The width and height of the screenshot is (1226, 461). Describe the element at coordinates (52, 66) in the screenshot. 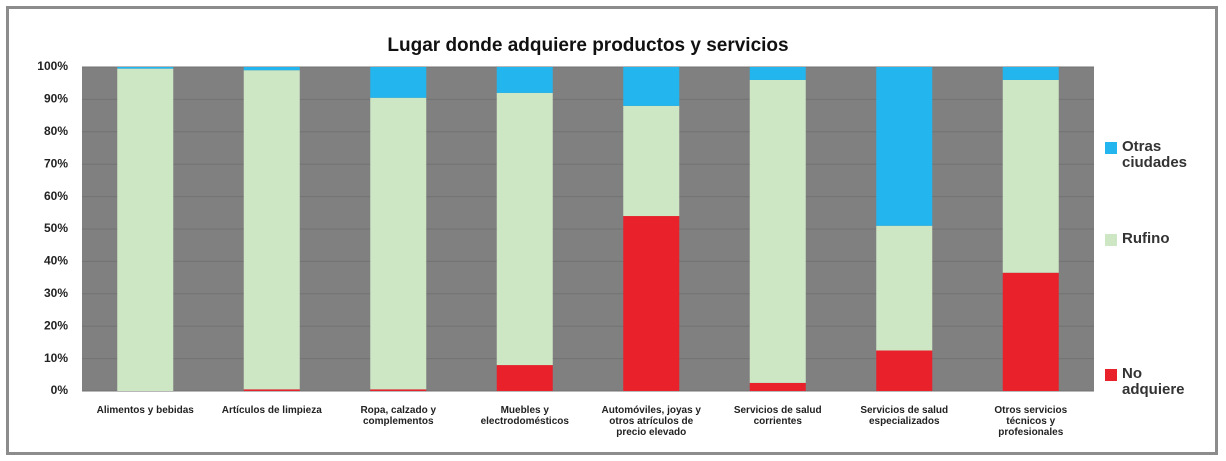

I see `y-tick-label: 100%` at that location.